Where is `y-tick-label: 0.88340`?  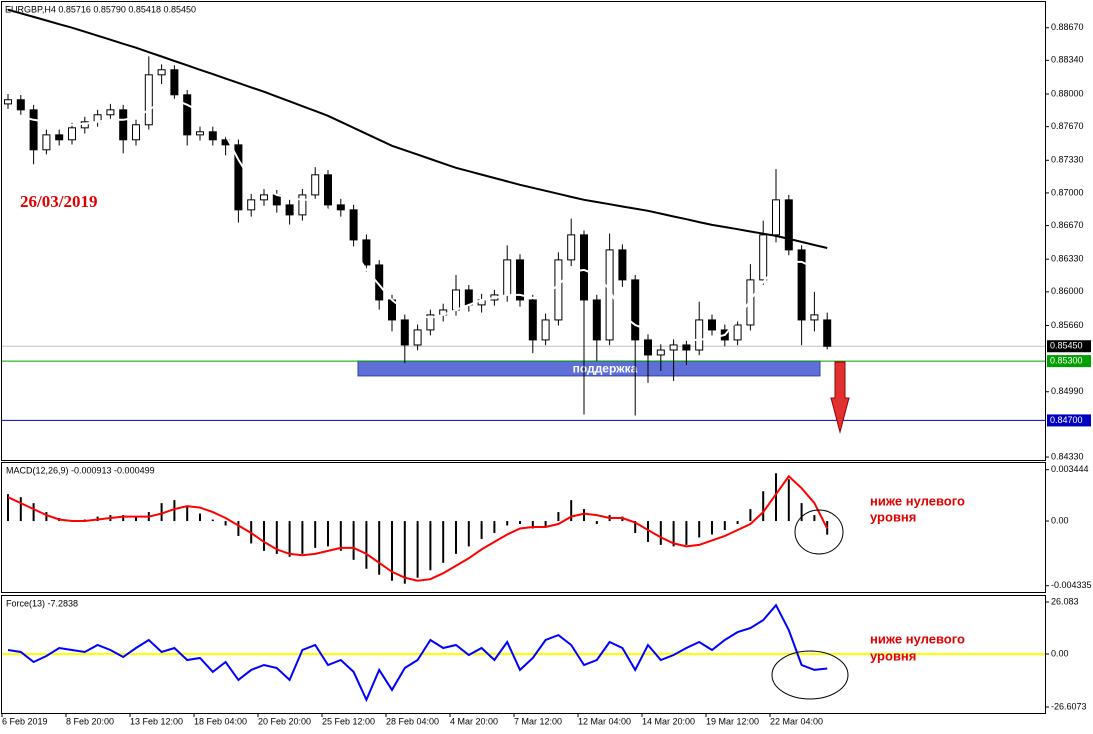 y-tick-label: 0.88340 is located at coordinates (1067, 60).